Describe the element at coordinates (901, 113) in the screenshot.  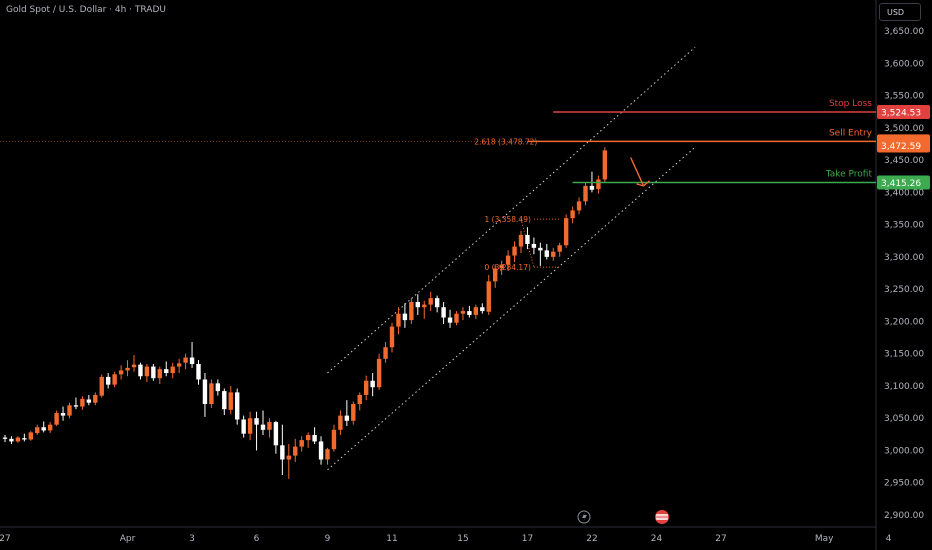
I see `price-badge-label: 3,524.53` at that location.